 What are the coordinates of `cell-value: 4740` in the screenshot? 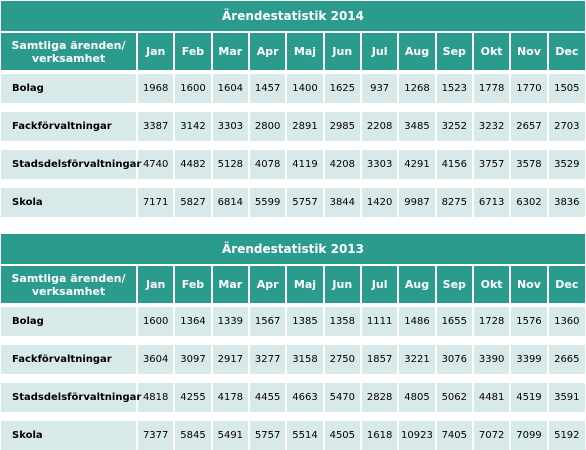 It's located at (155, 164).